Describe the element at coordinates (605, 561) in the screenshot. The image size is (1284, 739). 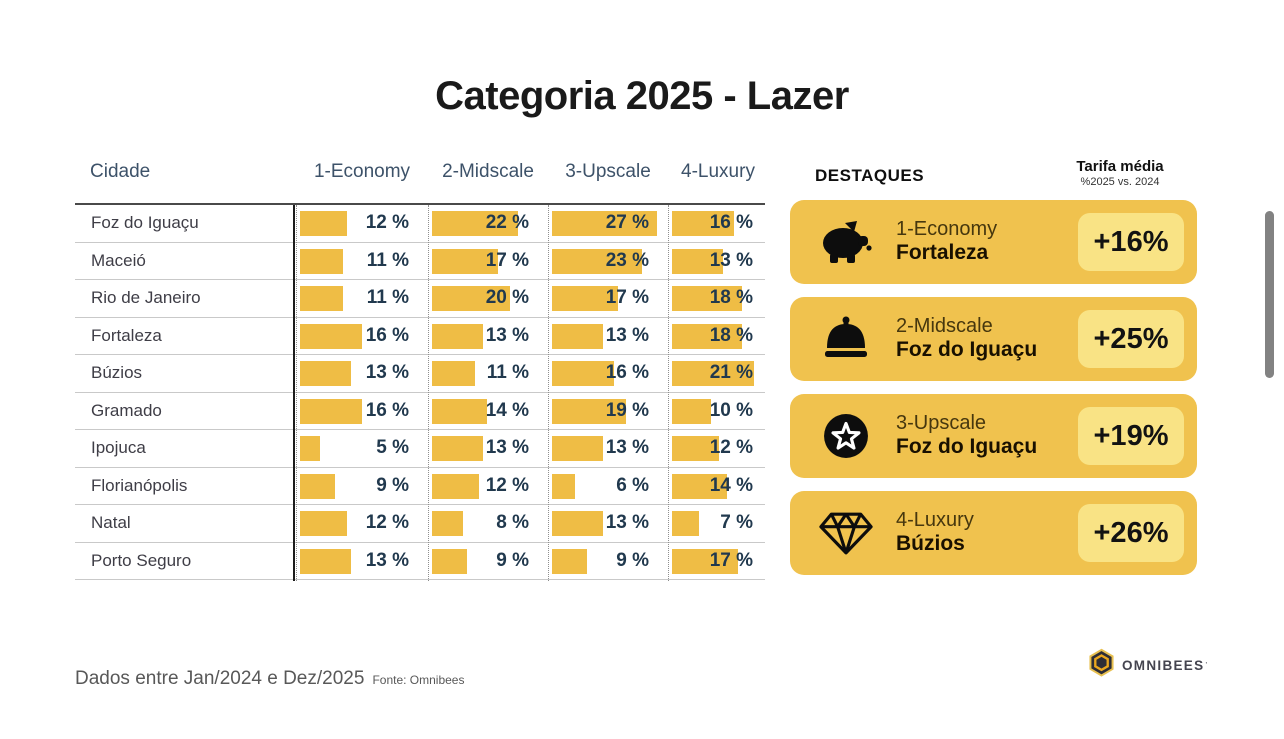
I see `upscale-cell: 9 %` at that location.